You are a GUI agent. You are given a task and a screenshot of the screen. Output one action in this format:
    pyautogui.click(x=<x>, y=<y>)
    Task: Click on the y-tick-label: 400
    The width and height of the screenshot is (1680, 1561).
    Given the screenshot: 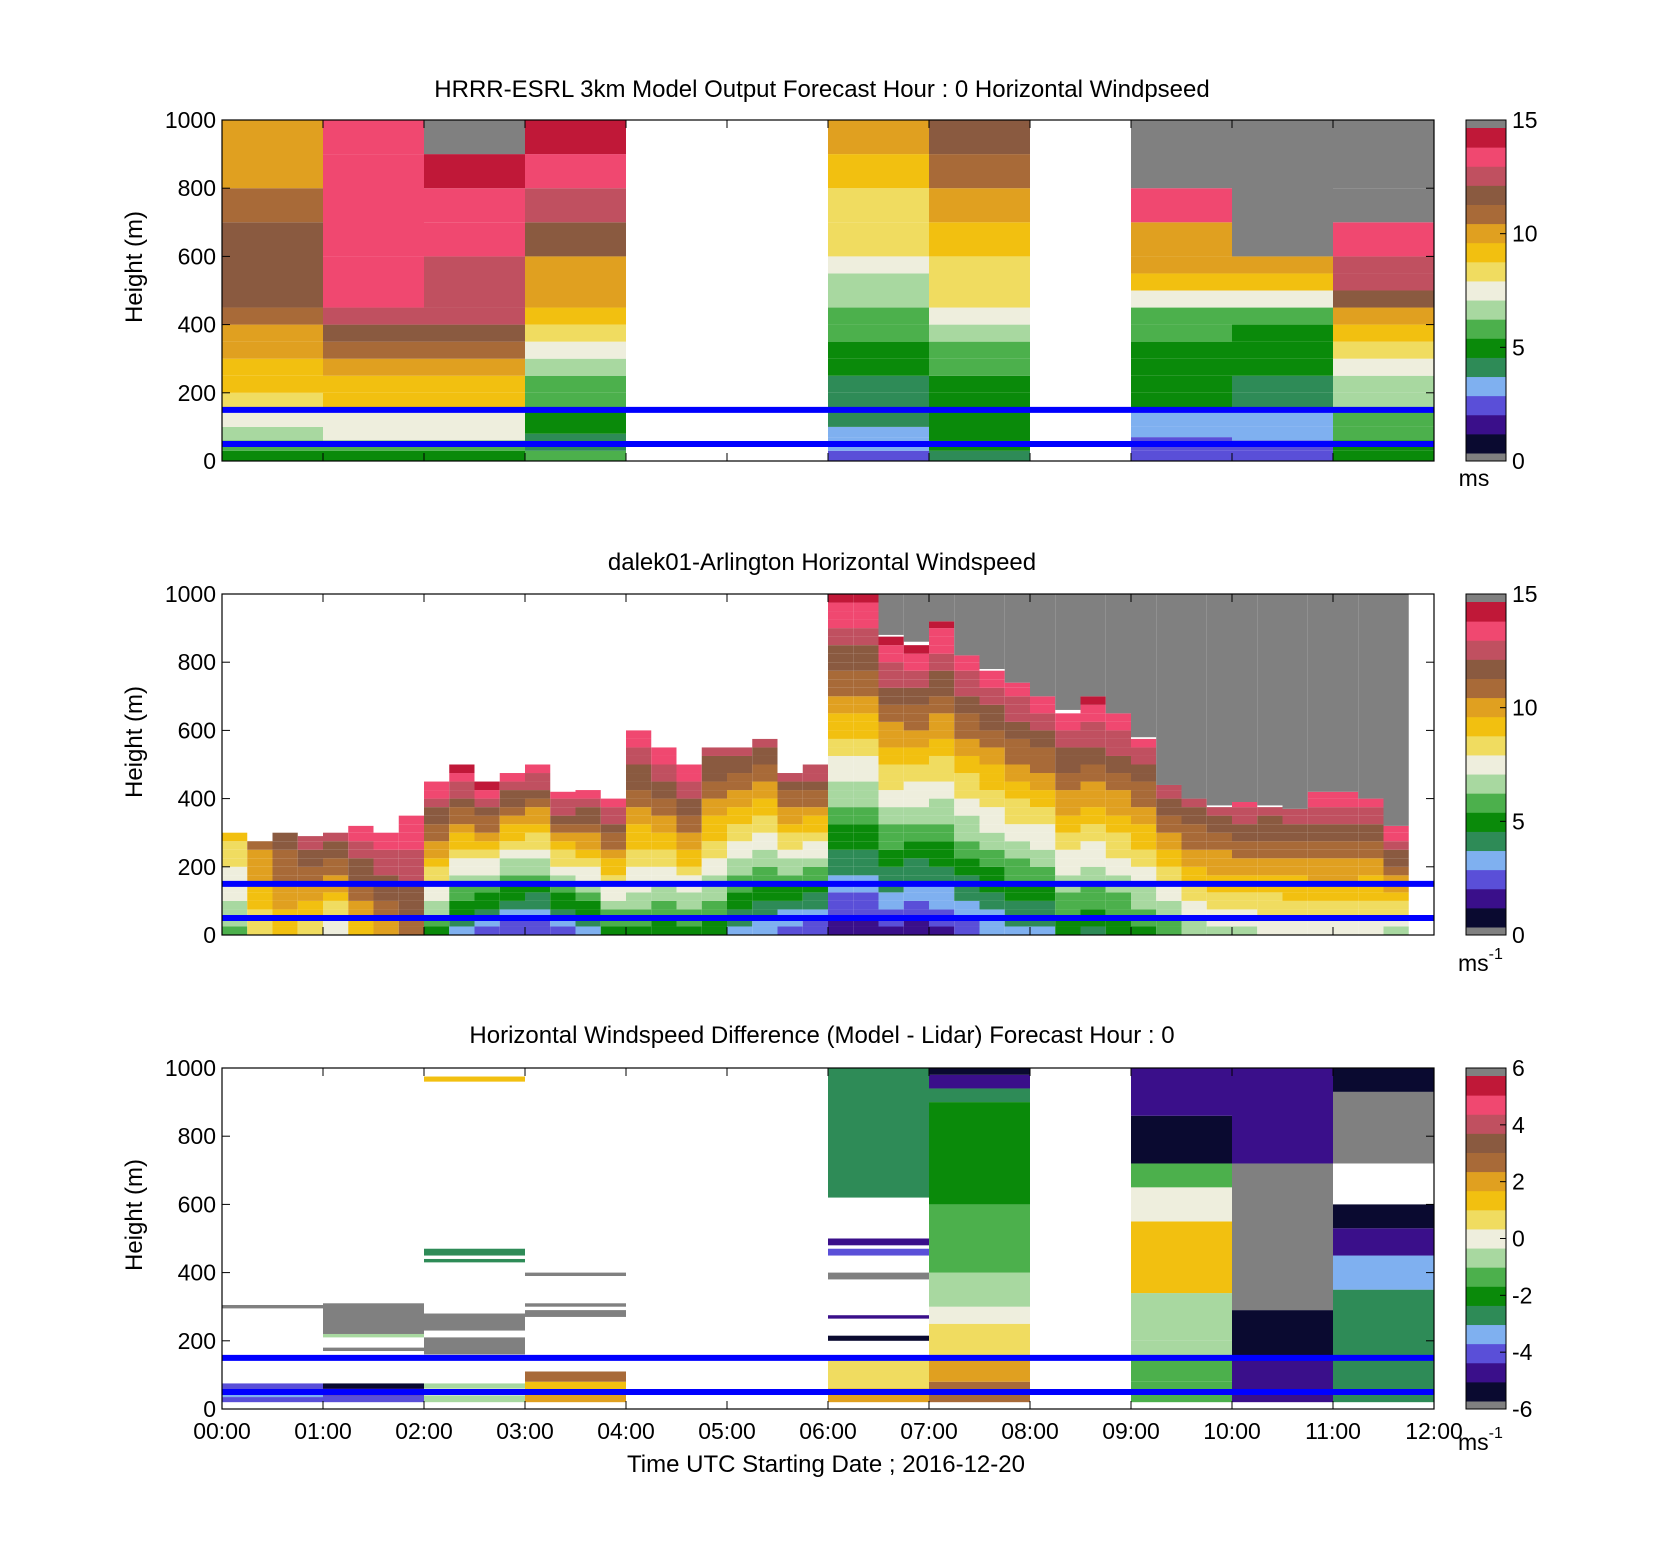 What is the action you would take?
    pyautogui.click(x=197, y=1273)
    